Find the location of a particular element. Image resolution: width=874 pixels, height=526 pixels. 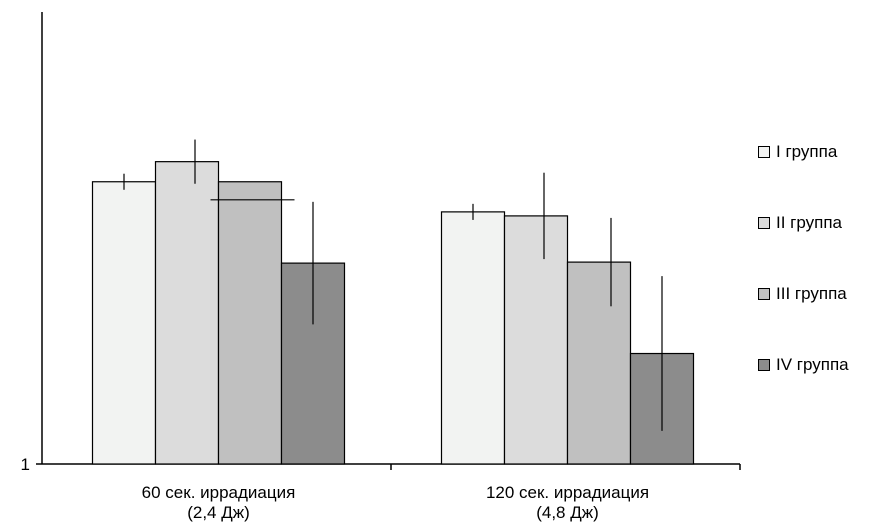

x-category-label: 60 сек. иррадиация is located at coordinates (219, 492).